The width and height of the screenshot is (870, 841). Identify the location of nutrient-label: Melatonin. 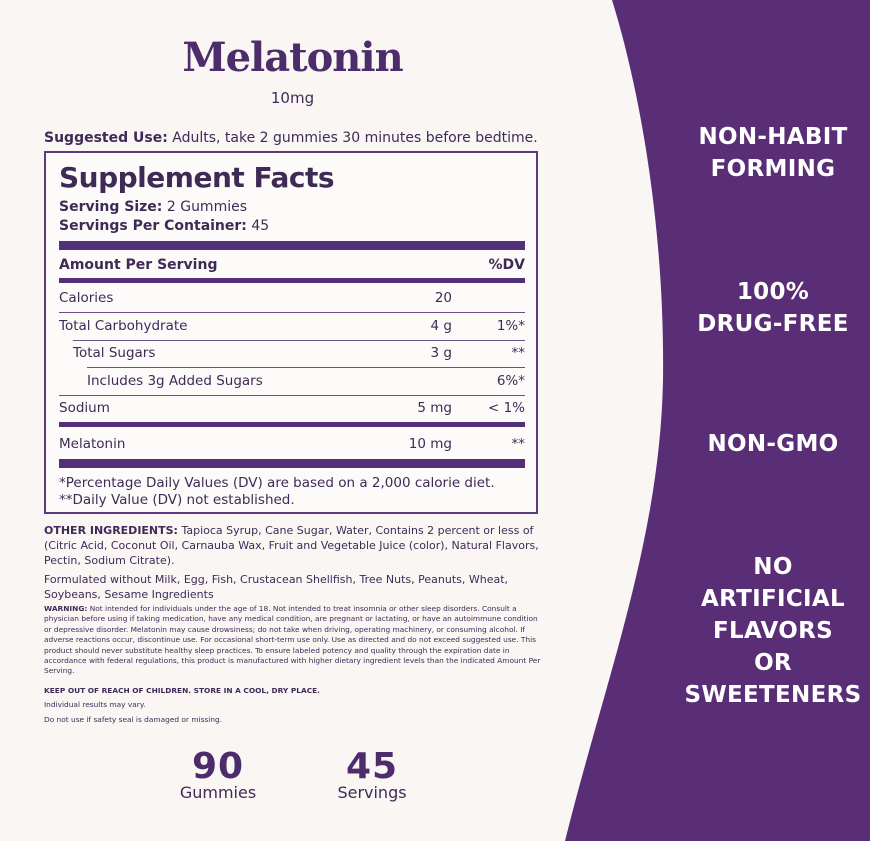
(92, 444).